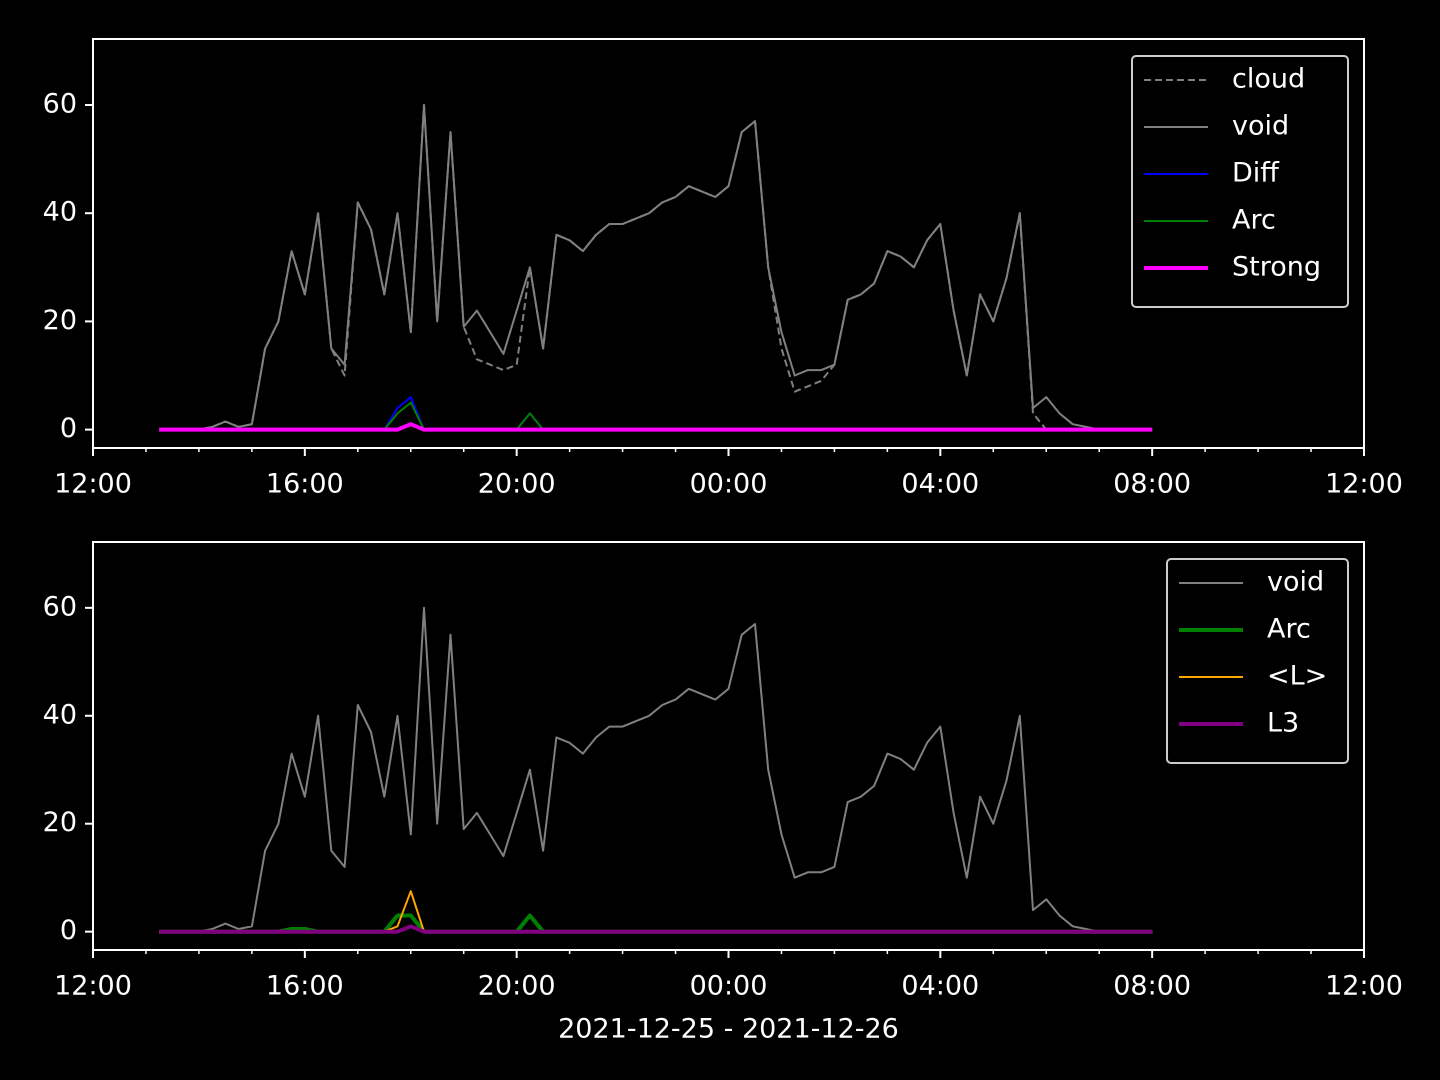 This screenshot has height=1080, width=1440. What do you see at coordinates (1268, 79) in the screenshot?
I see `legend-label: cloud` at bounding box center [1268, 79].